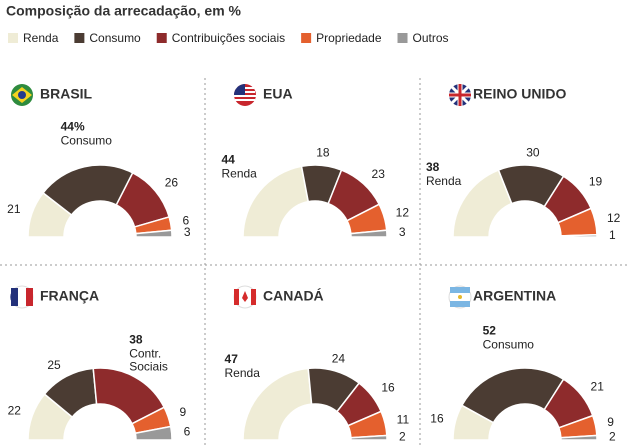  What do you see at coordinates (232, 359) in the screenshot?
I see `highlight-value: 47` at bounding box center [232, 359].